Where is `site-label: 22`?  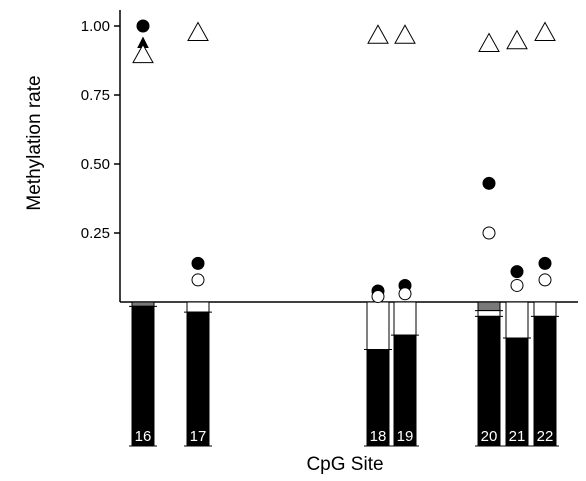
site-label: 22 is located at coordinates (545, 436).